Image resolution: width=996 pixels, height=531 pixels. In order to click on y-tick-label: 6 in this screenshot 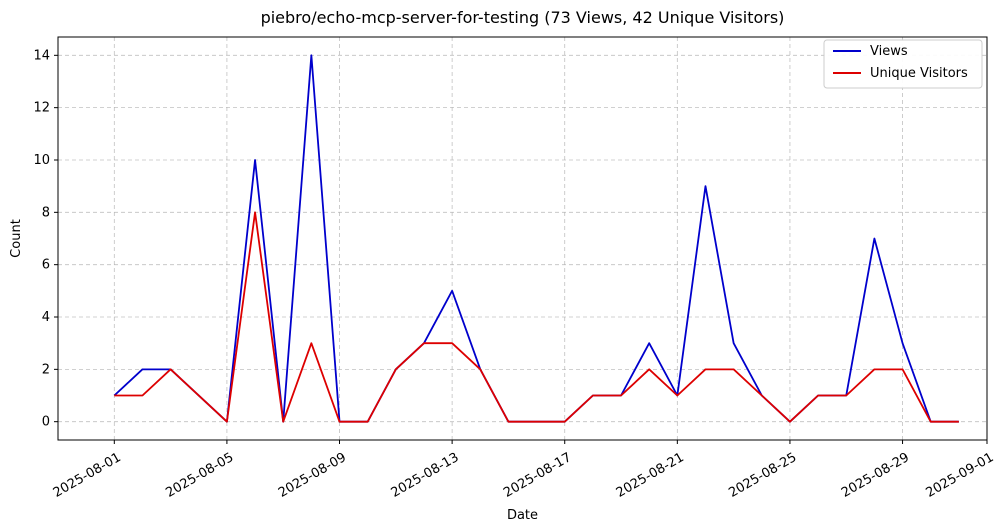, I will do `click(46, 265)`.